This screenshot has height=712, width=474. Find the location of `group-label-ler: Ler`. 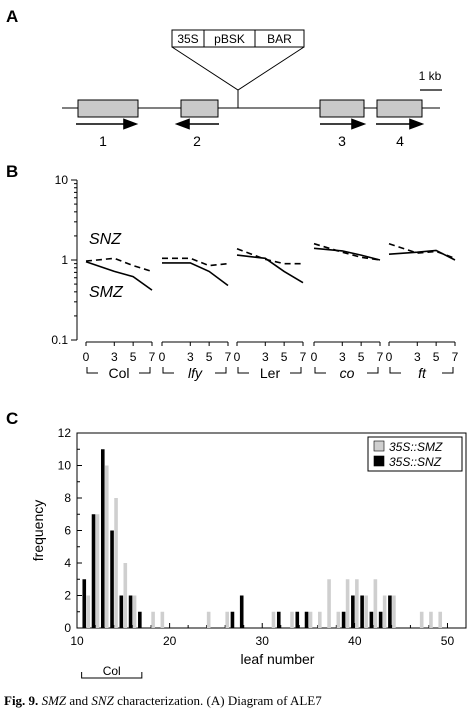

group-label-ler: Ler is located at coordinates (270, 373).